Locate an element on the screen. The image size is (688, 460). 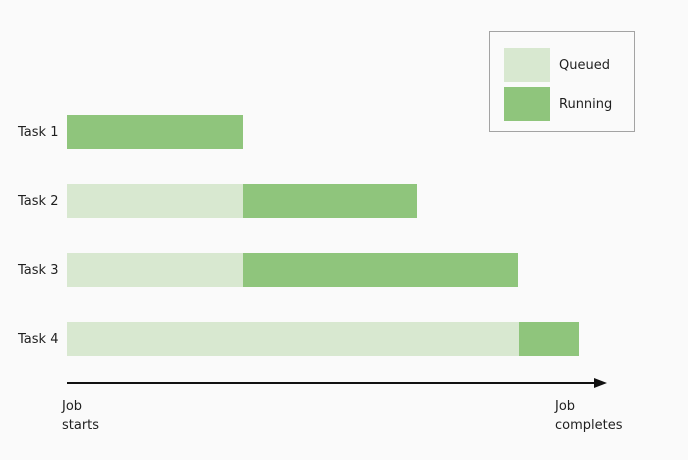
legend-label-running: Running is located at coordinates (586, 104).